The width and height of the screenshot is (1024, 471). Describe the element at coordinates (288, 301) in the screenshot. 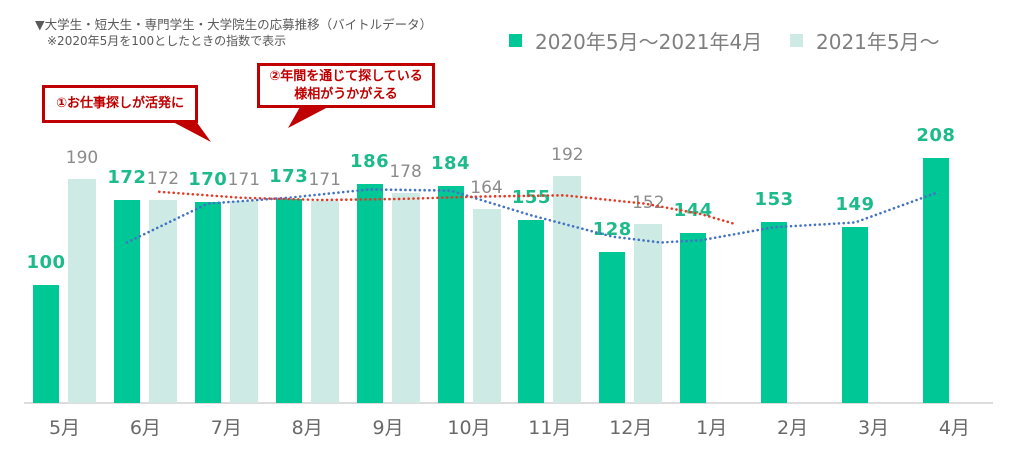

I see `bar-8月-series0` at that location.